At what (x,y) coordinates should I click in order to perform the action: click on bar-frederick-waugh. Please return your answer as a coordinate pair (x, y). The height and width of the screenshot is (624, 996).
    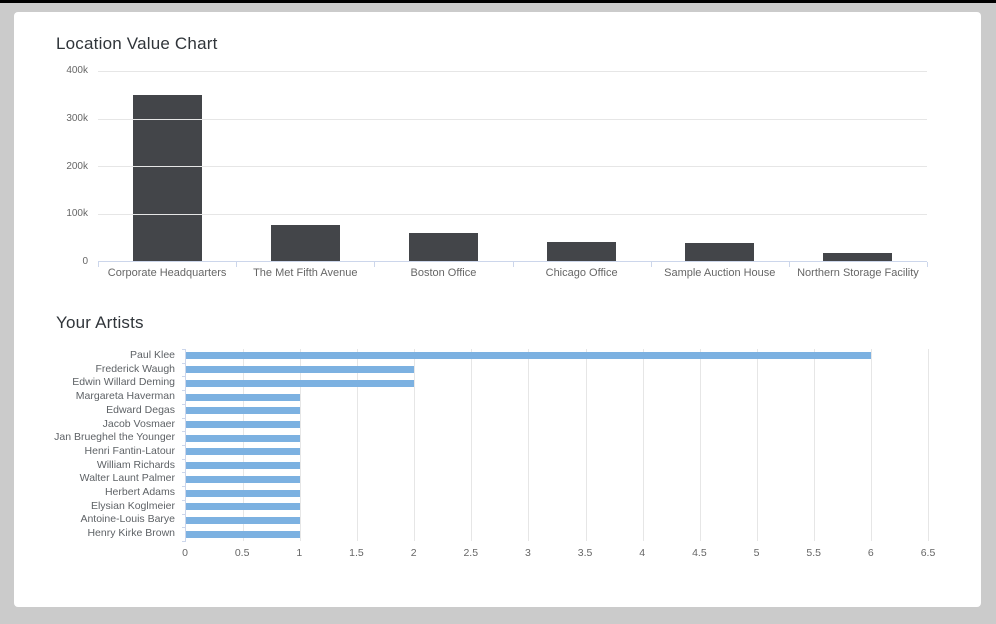
    Looking at the image, I should click on (300, 370).